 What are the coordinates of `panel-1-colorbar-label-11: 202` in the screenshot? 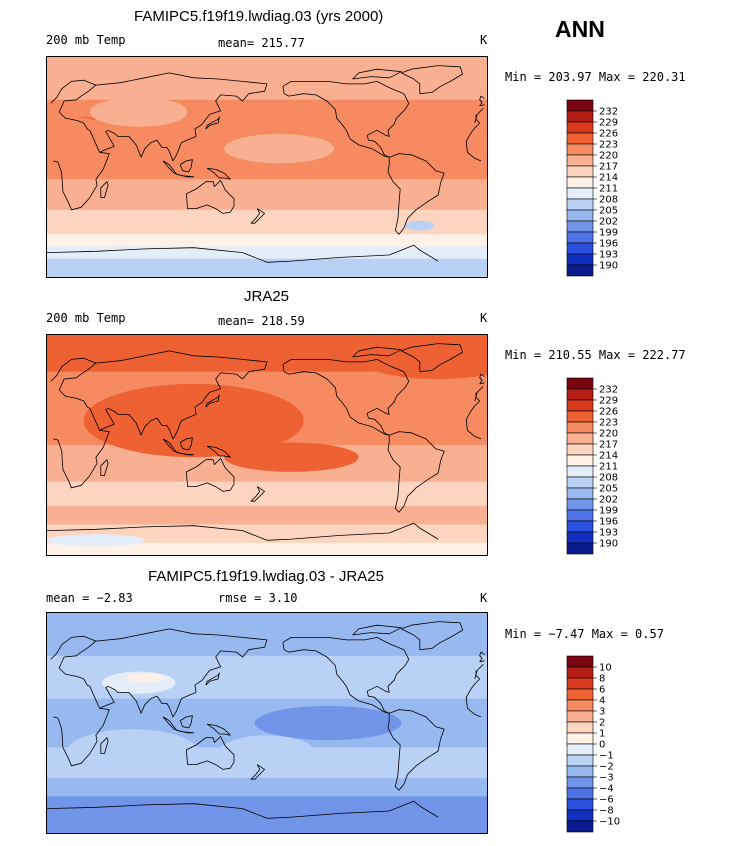 It's located at (608, 222).